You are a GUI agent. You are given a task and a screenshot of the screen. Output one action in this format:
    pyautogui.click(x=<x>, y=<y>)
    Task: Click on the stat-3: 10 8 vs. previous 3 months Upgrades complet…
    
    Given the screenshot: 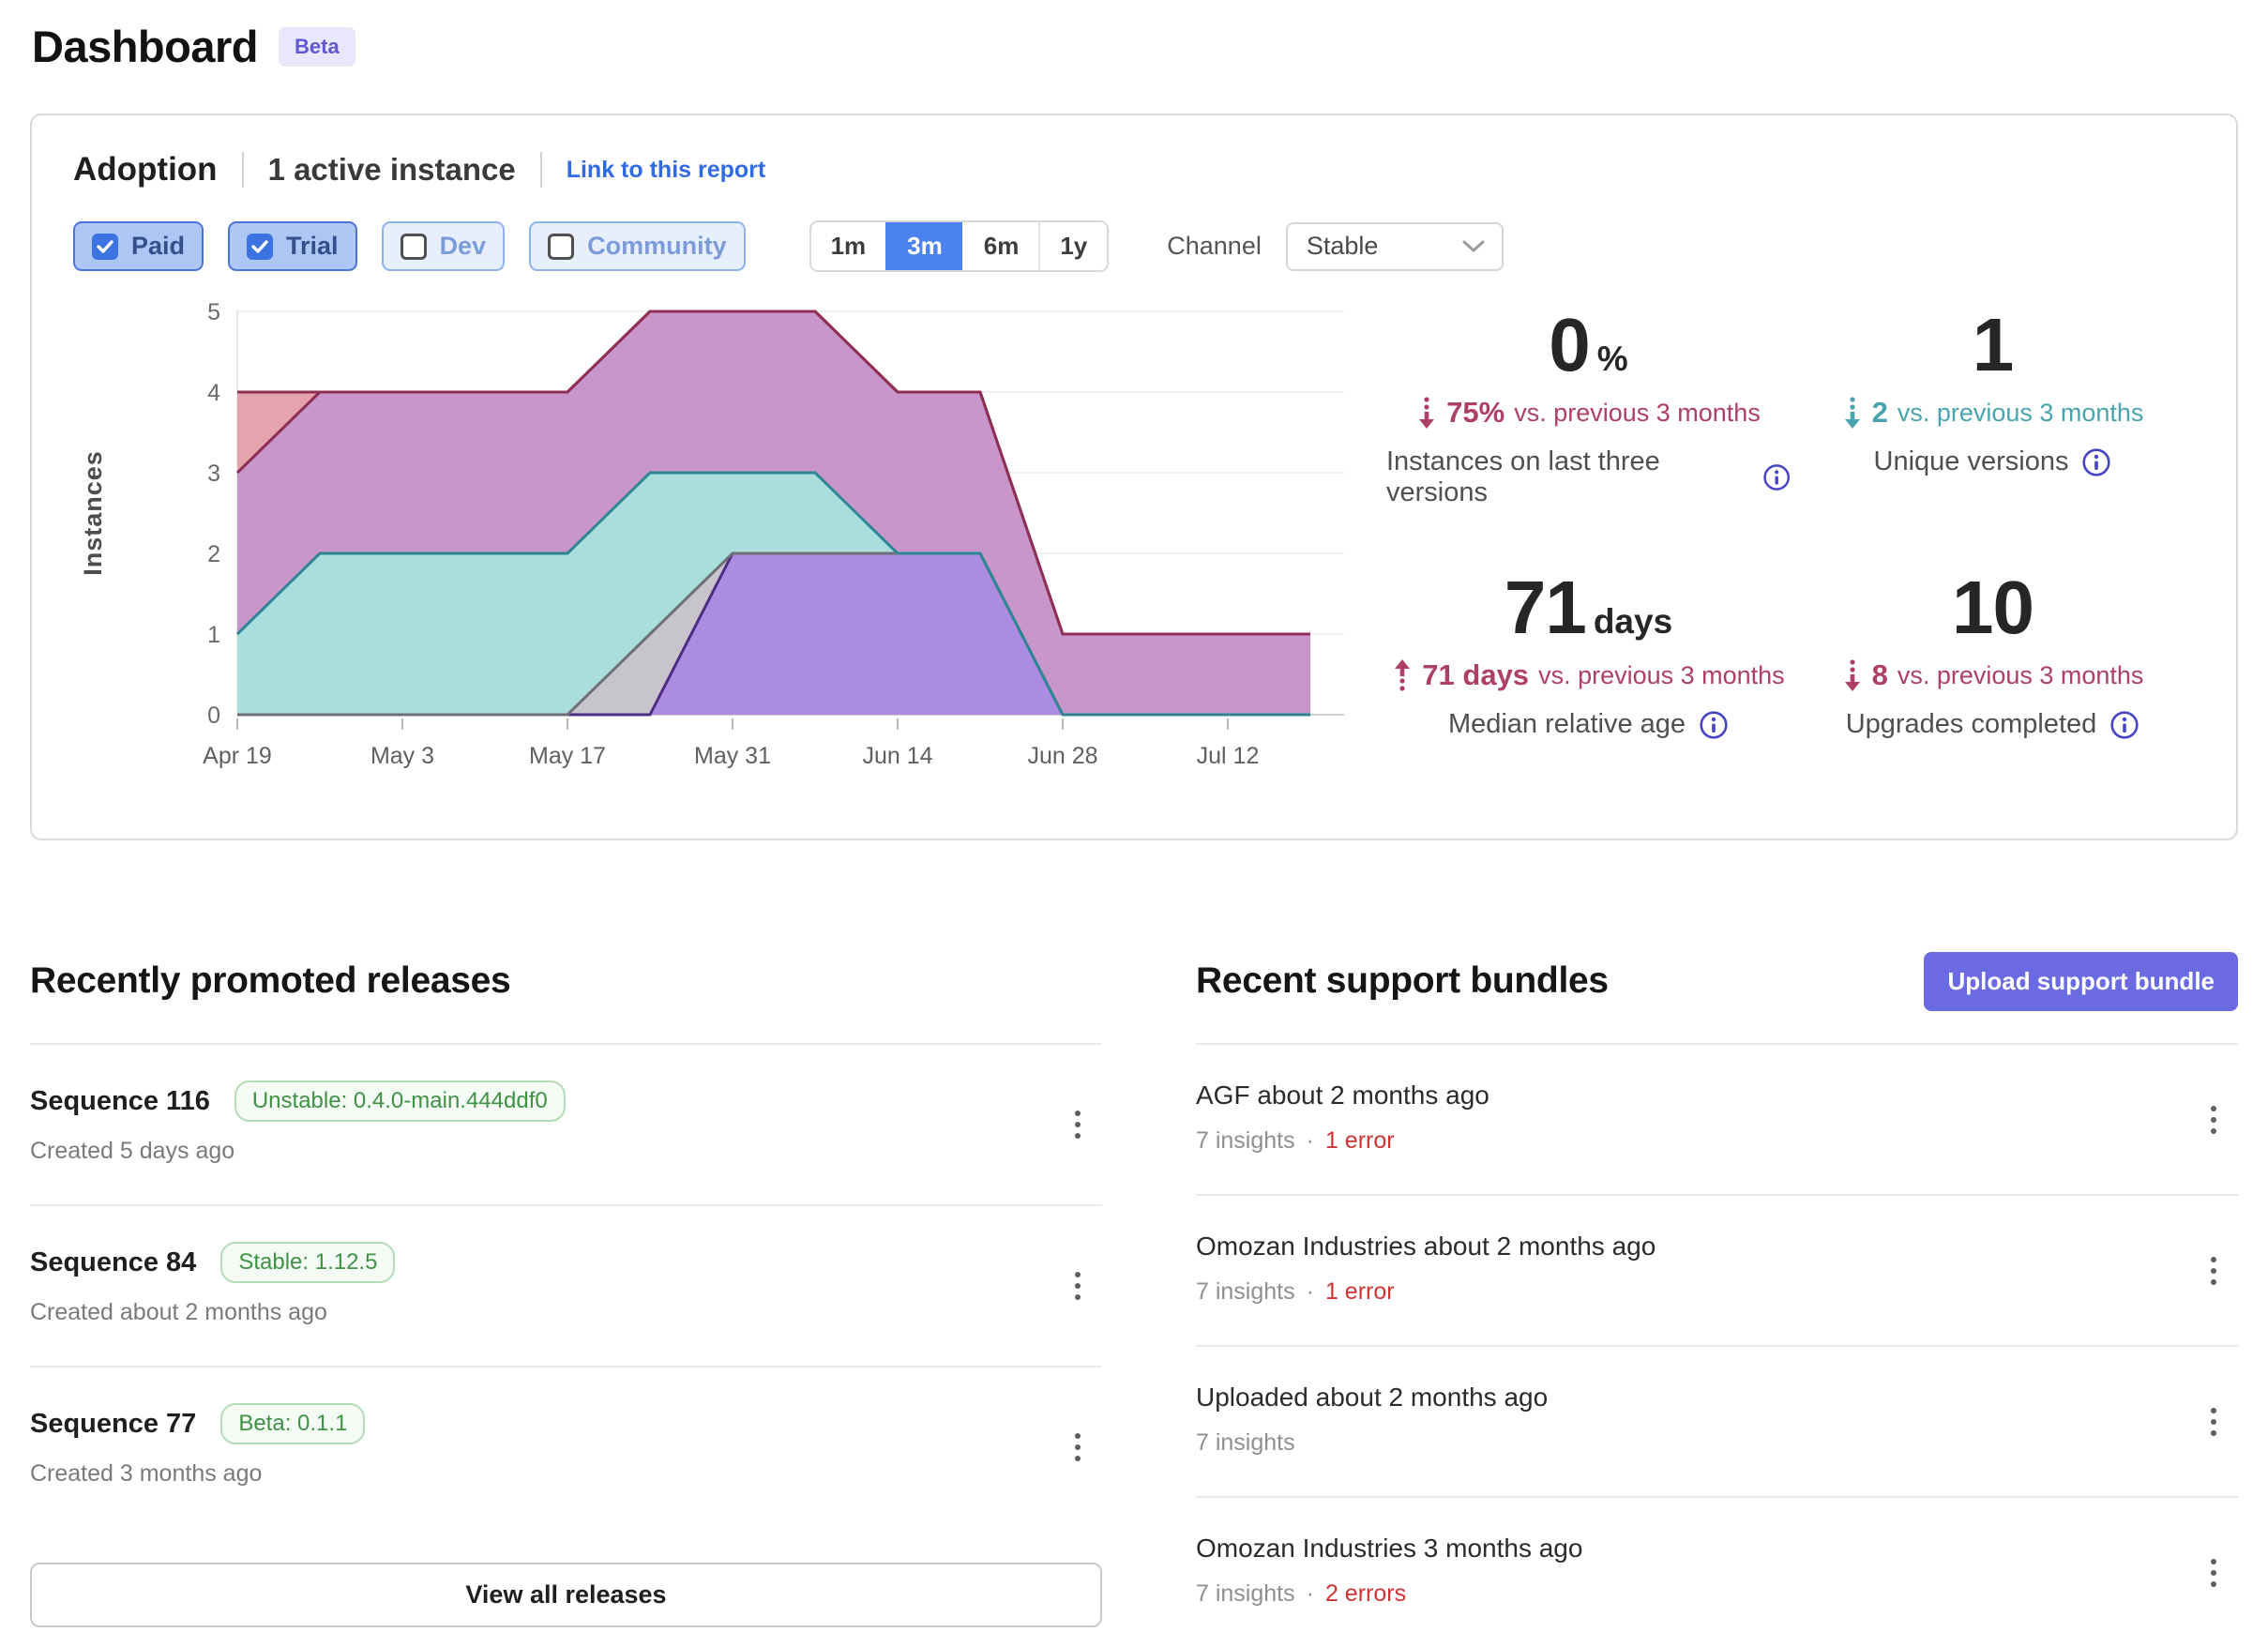 What is the action you would take?
    pyautogui.click(x=1993, y=676)
    